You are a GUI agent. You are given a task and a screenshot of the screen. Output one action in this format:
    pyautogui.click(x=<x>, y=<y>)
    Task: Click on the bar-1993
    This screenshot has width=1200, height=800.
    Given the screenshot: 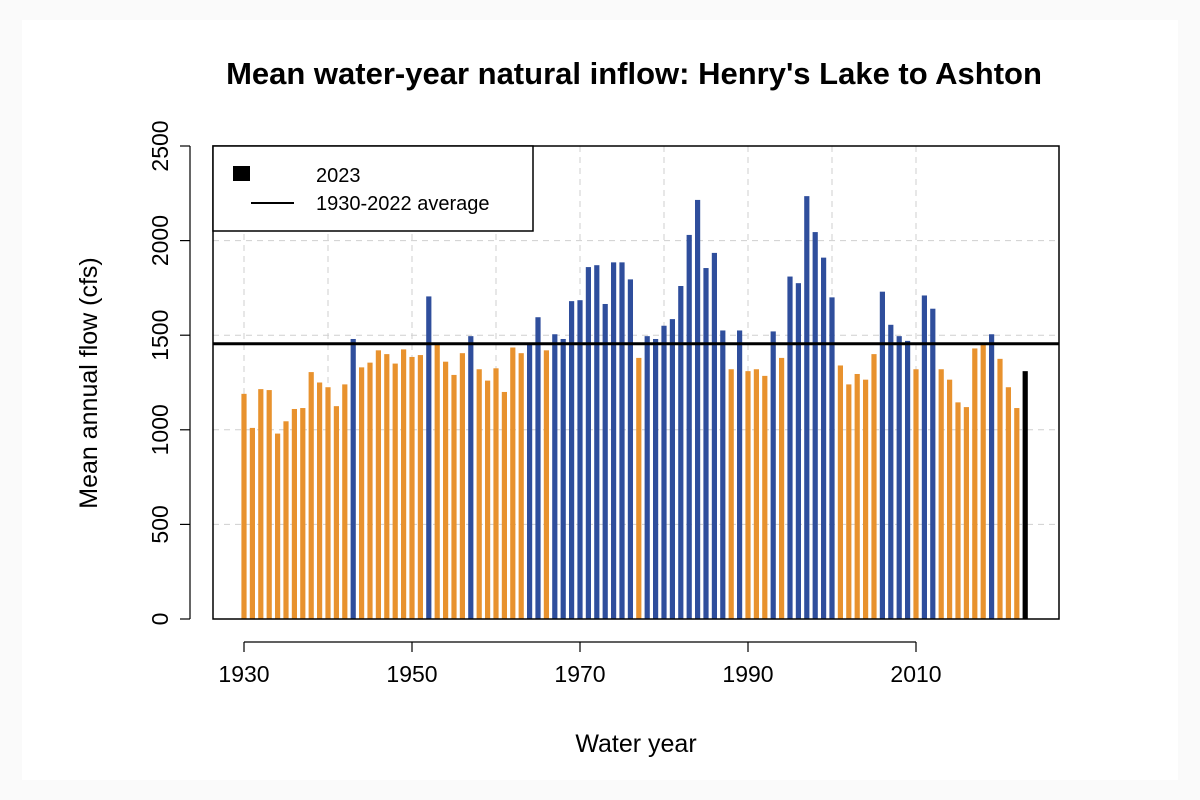 What is the action you would take?
    pyautogui.click(x=773, y=475)
    